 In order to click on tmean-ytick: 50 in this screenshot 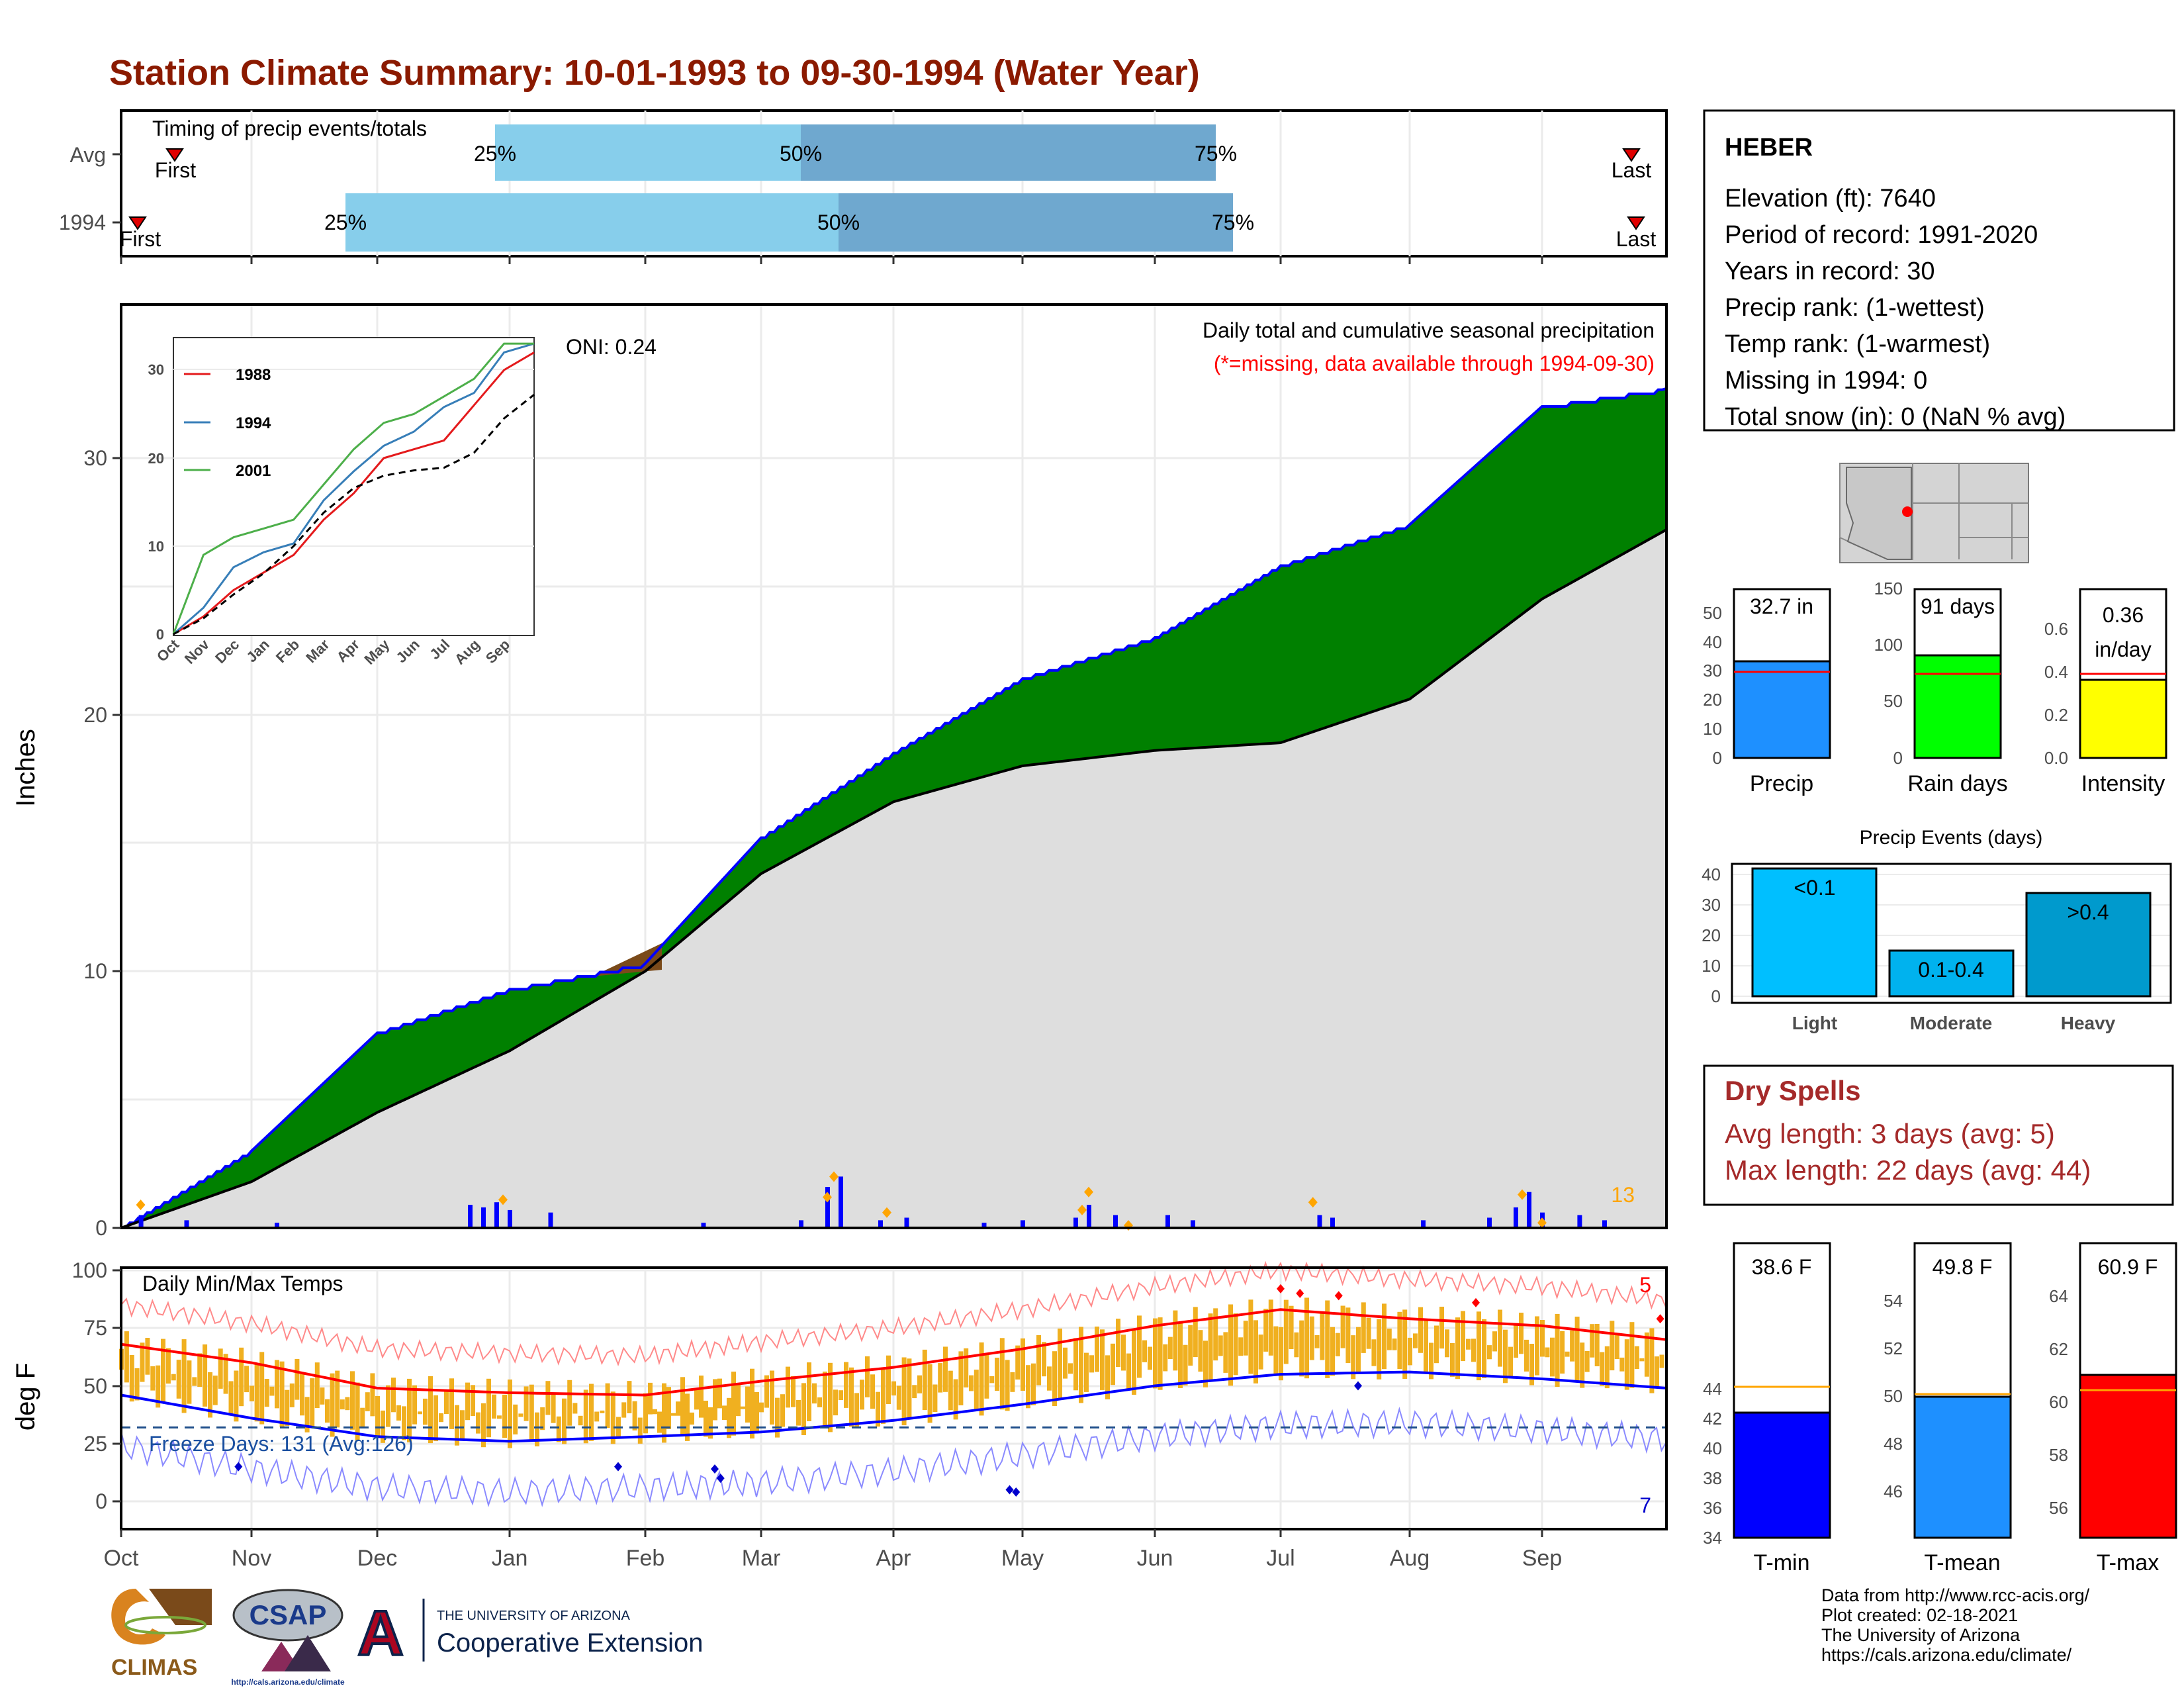, I will do `click(1894, 1396)`.